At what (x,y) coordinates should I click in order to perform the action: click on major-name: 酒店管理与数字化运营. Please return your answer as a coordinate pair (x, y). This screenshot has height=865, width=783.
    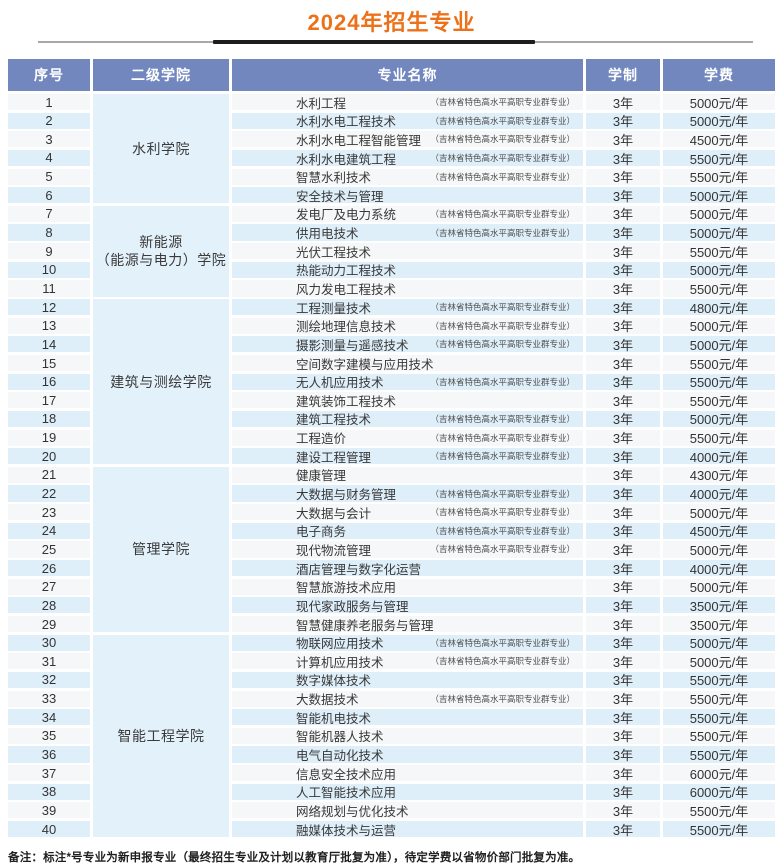
    Looking at the image, I should click on (359, 569).